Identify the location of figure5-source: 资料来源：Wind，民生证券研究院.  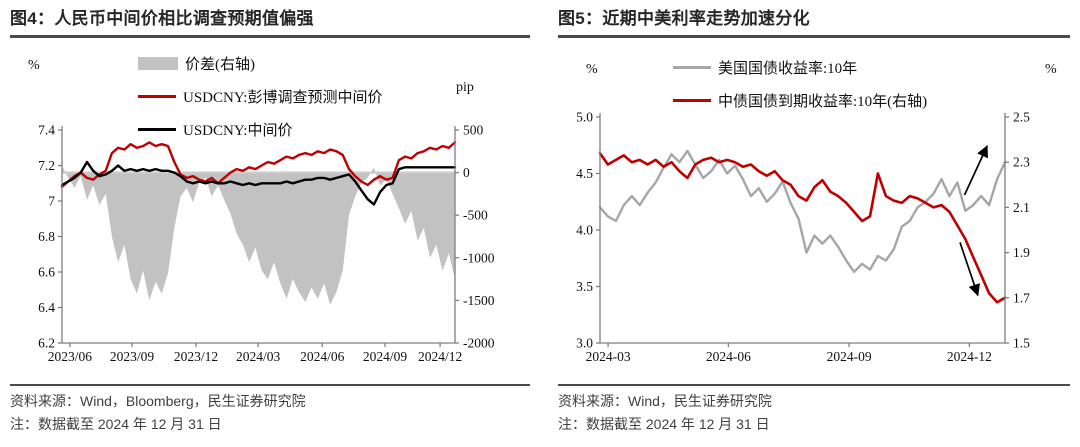
(665, 401).